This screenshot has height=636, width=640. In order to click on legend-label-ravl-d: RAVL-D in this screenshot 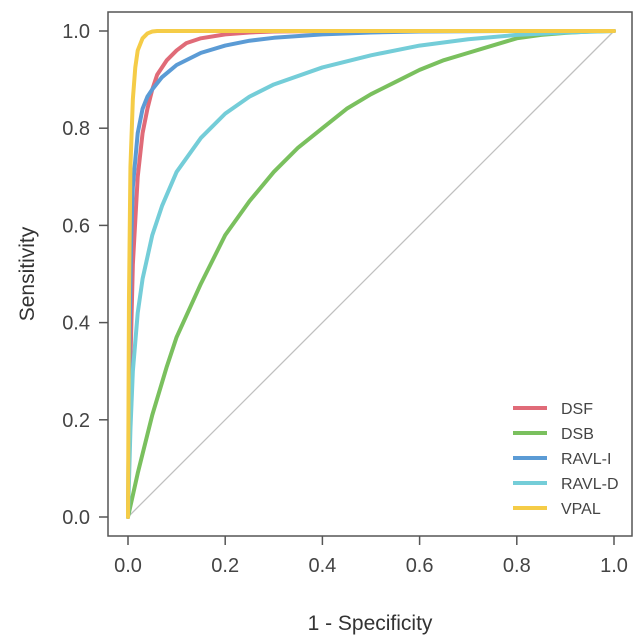, I will do `click(590, 484)`.